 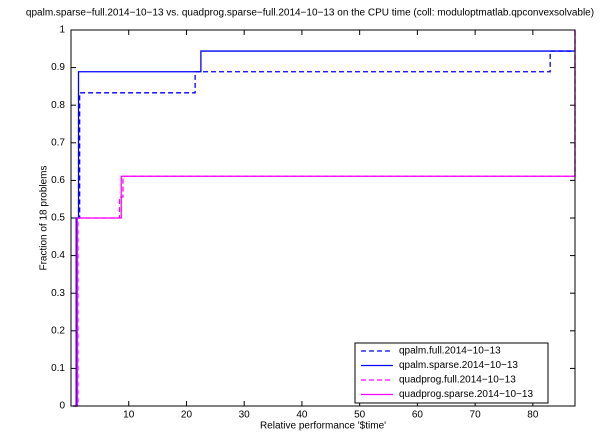 What do you see at coordinates (458, 365) in the screenshot?
I see `legend-label: qpalm.sparse.2014−10−13` at bounding box center [458, 365].